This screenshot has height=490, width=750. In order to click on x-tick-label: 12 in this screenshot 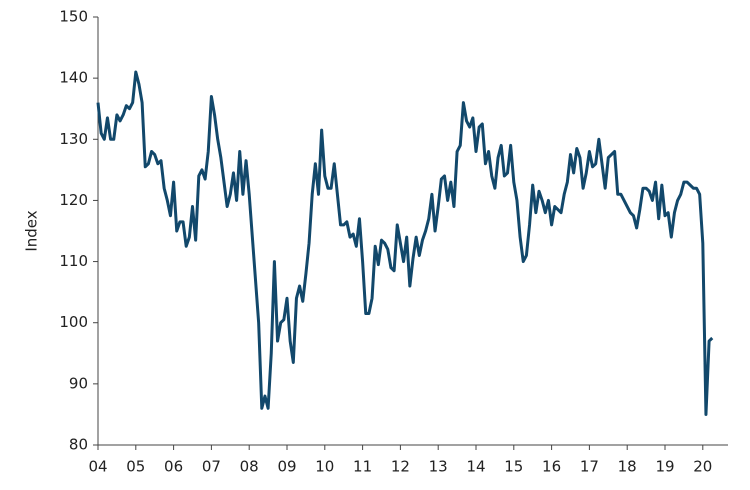, I will do `click(400, 467)`.